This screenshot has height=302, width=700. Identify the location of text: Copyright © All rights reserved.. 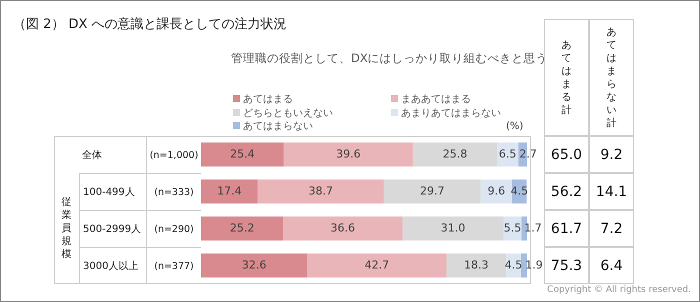
(619, 290).